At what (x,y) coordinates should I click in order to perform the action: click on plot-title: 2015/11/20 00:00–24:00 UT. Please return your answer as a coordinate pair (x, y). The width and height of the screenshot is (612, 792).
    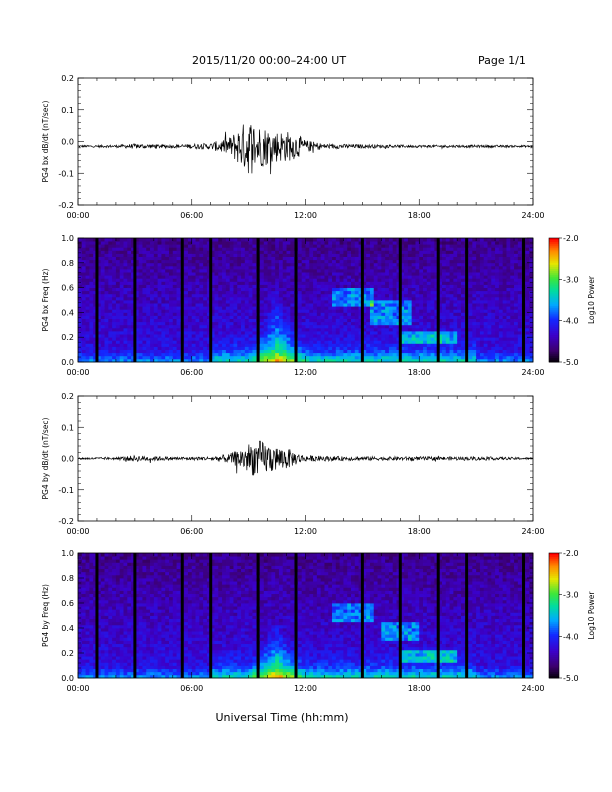
    Looking at the image, I should click on (269, 60).